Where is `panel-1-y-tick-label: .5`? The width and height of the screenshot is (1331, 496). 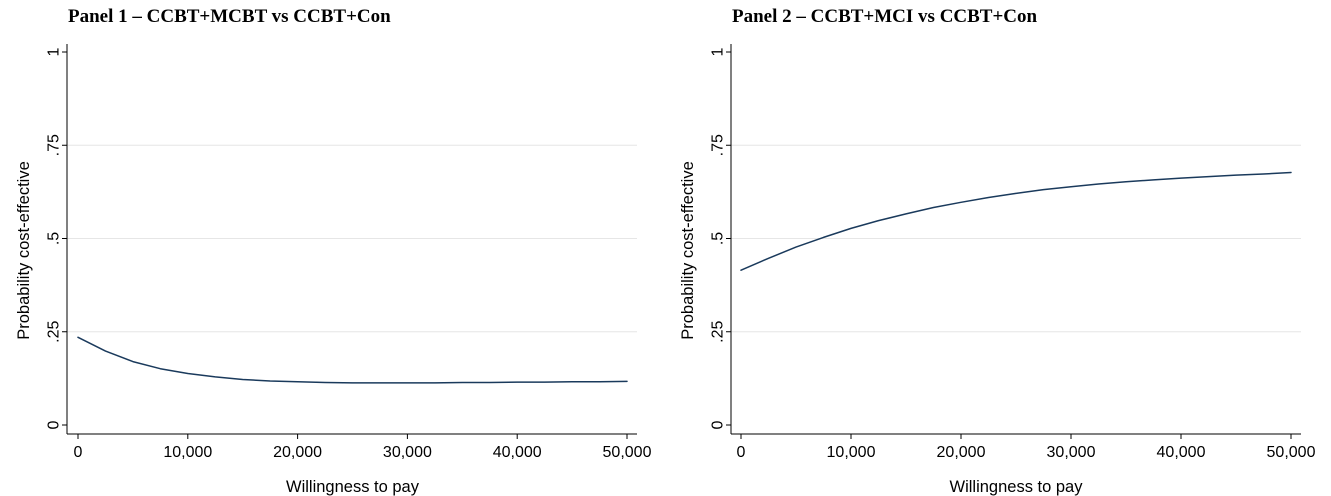
panel-1-y-tick-label: .5 is located at coordinates (54, 238).